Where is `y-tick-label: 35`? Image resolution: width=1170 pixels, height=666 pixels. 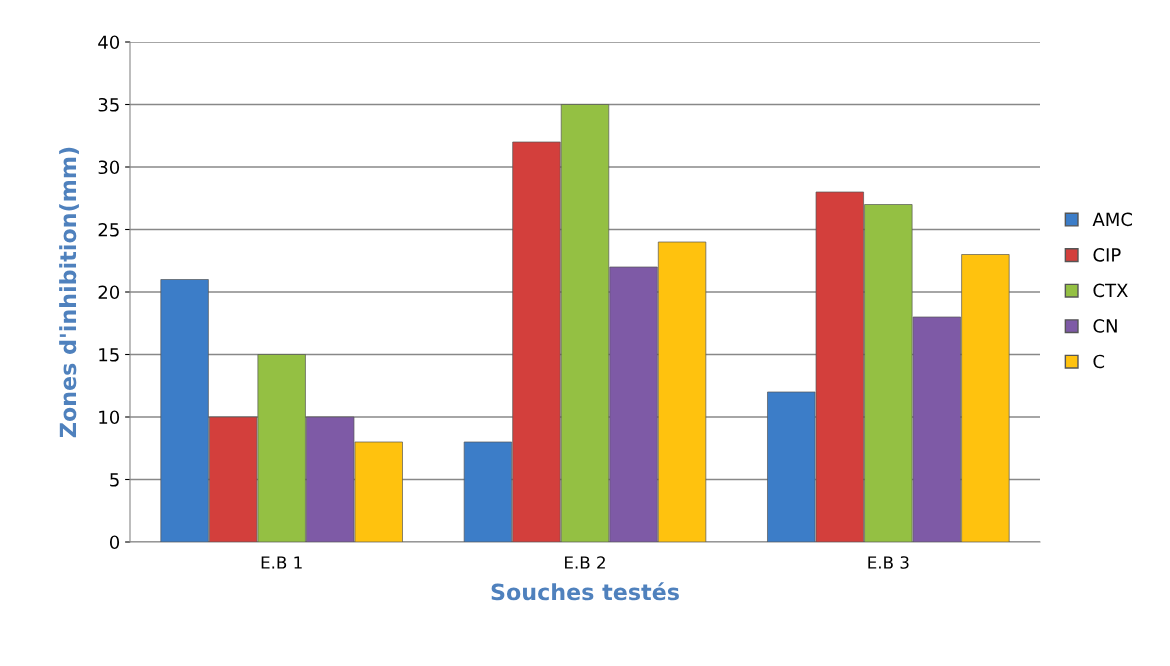
y-tick-label: 35 is located at coordinates (108, 104).